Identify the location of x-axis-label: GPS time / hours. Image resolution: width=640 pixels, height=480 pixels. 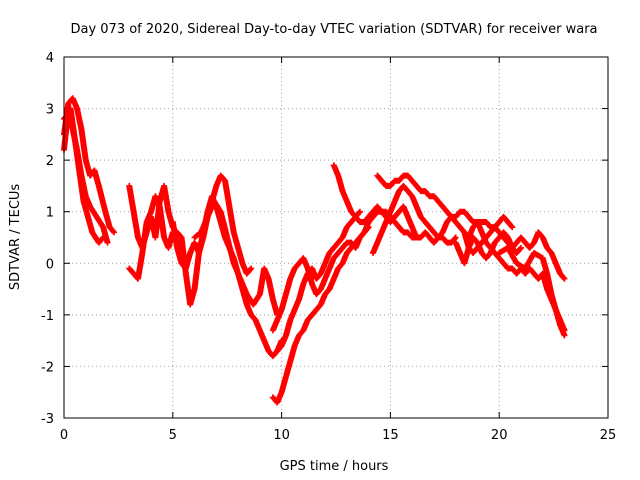
(334, 466).